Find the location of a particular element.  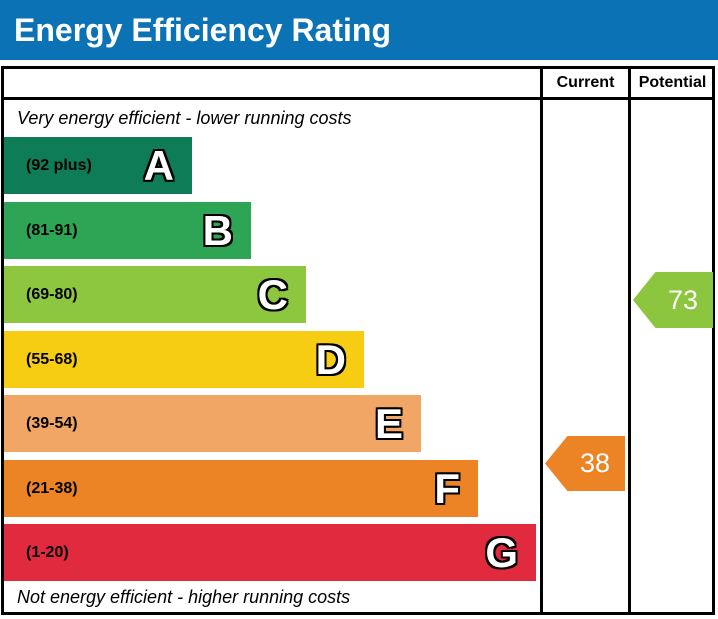

band-letter: B is located at coordinates (217, 230).